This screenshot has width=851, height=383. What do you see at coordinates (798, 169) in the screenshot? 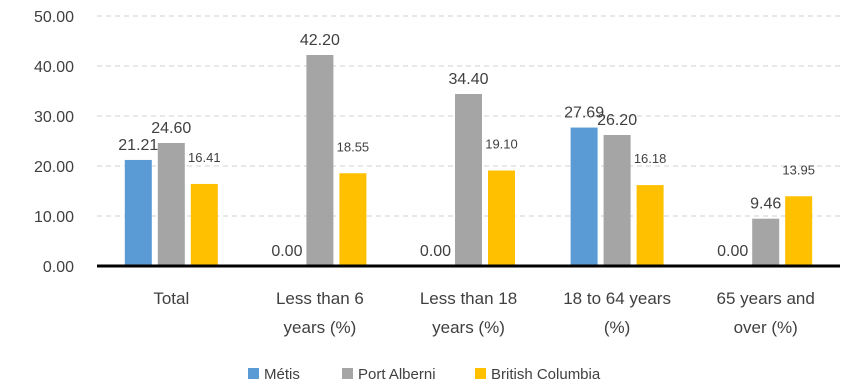
I see `data-label: 13.95` at bounding box center [798, 169].